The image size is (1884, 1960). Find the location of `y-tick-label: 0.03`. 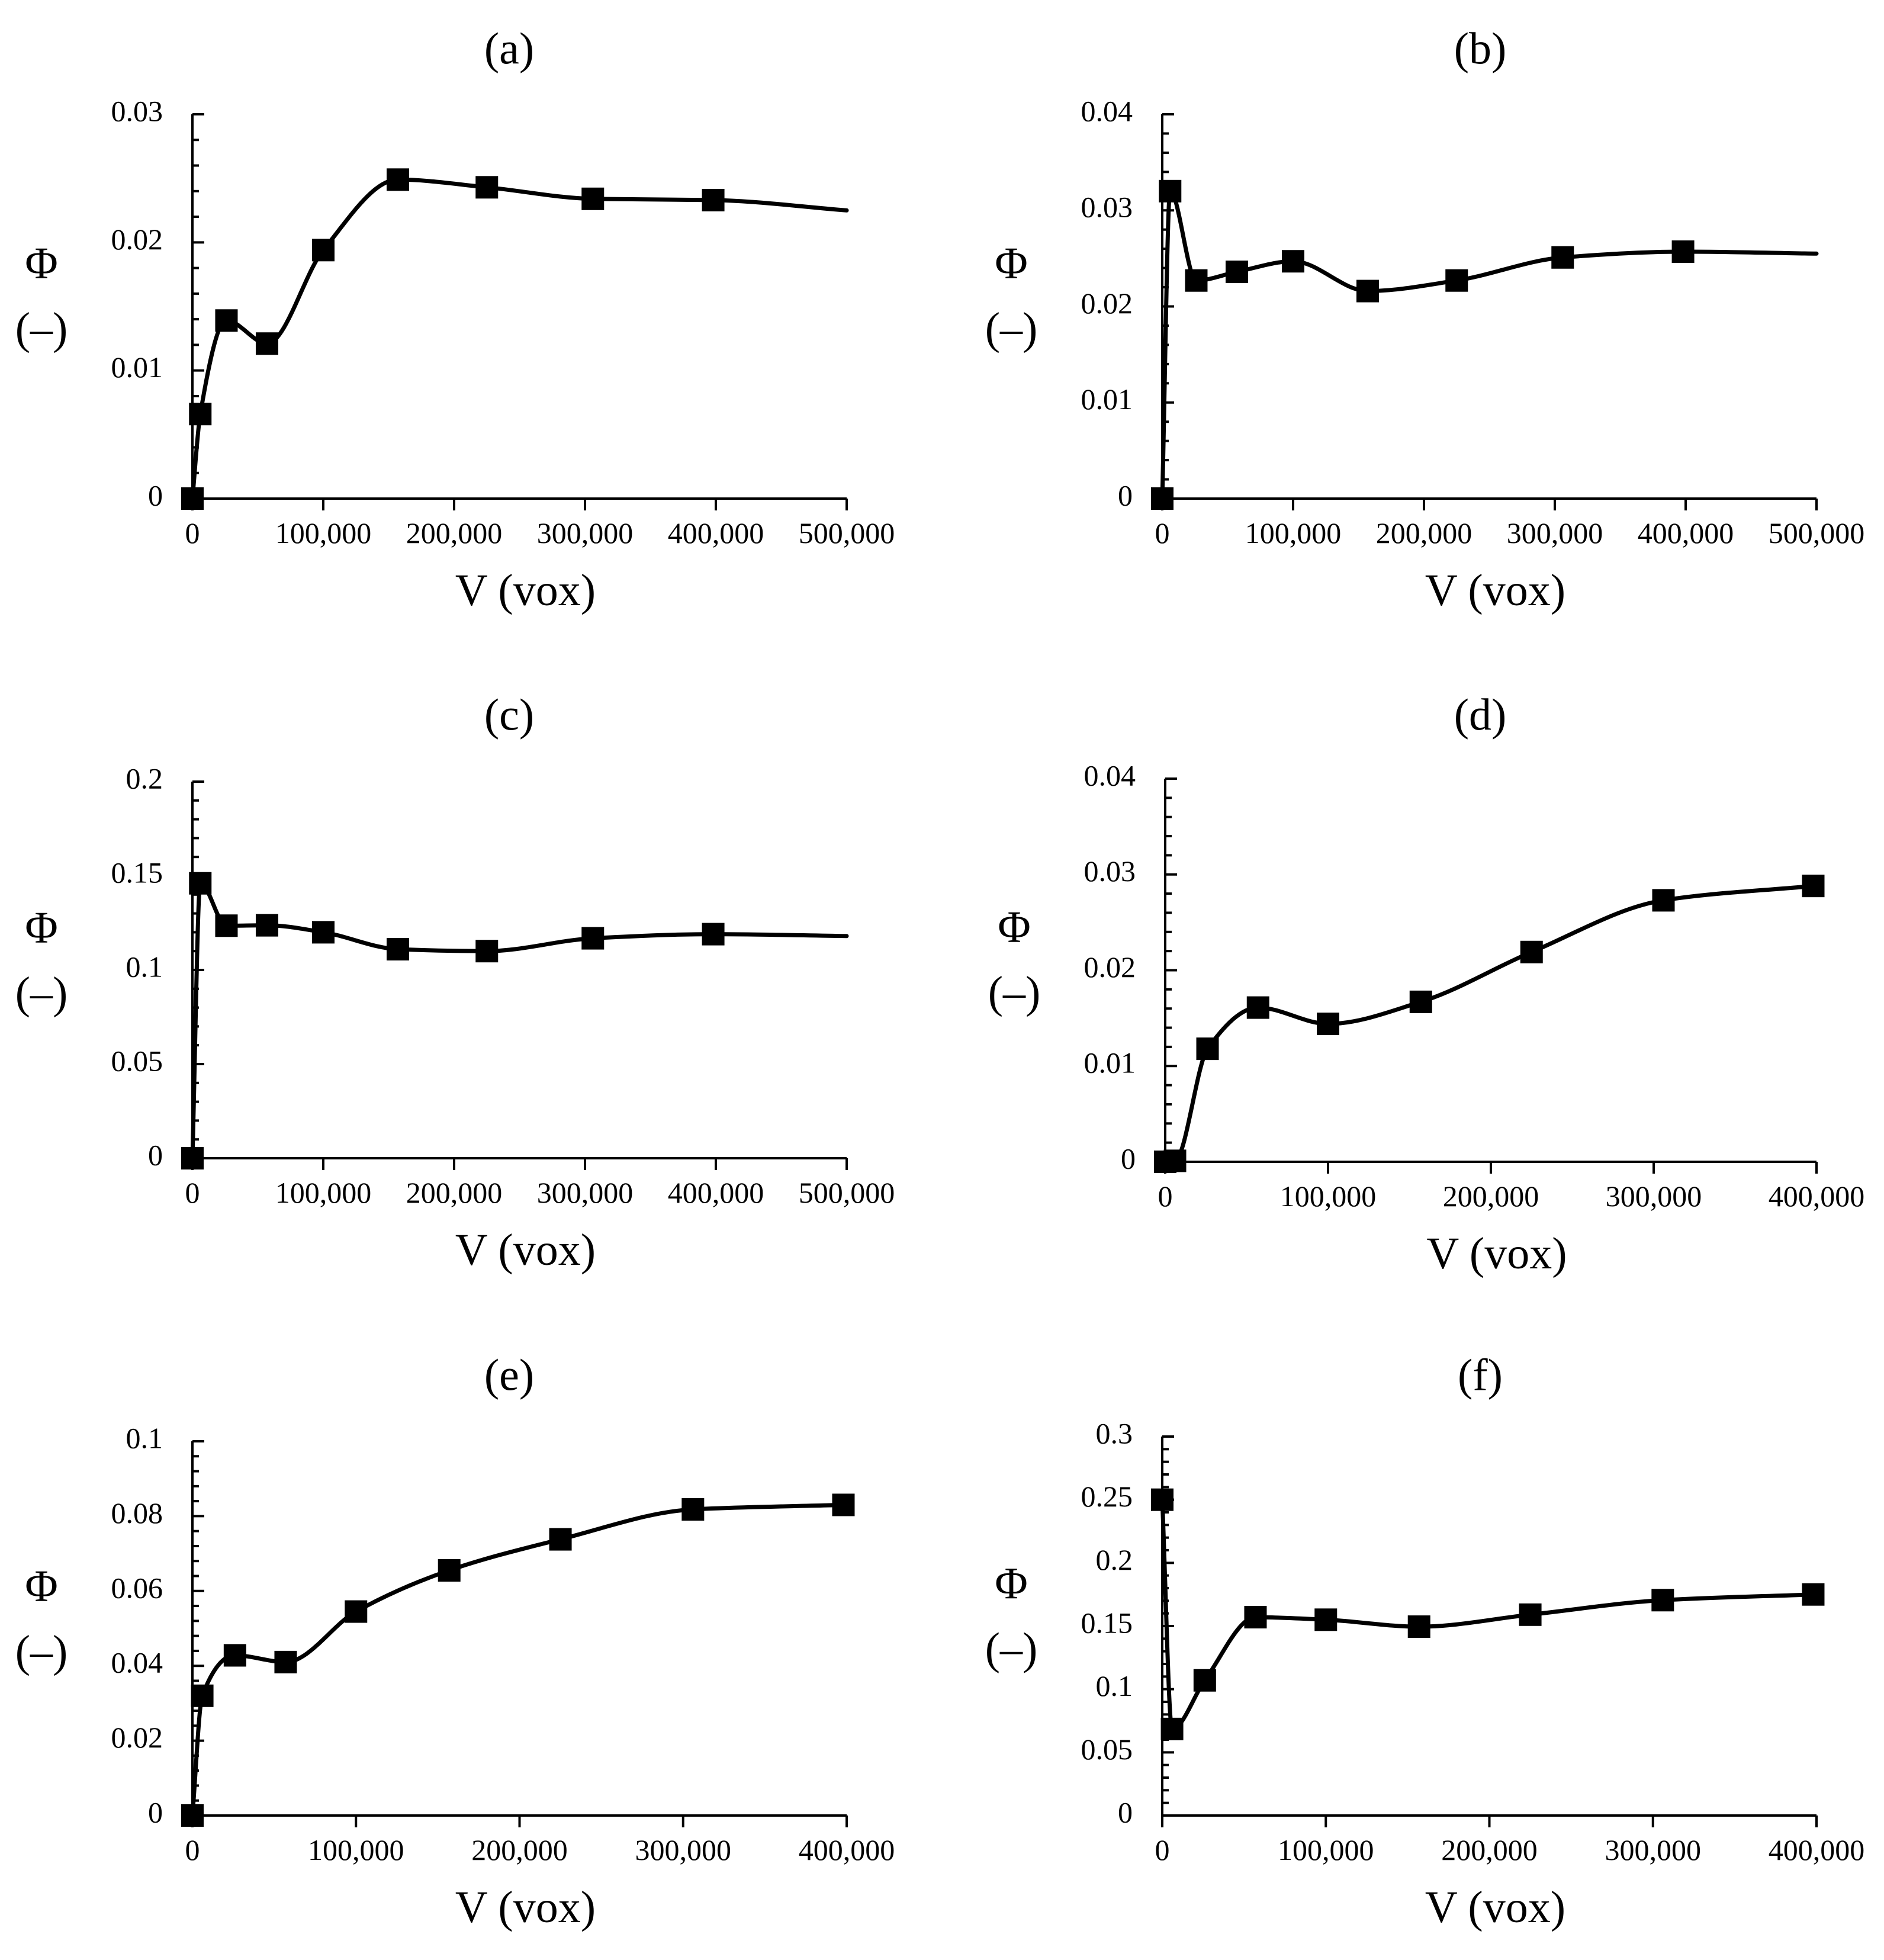

y-tick-label: 0.03 is located at coordinates (1107, 207).